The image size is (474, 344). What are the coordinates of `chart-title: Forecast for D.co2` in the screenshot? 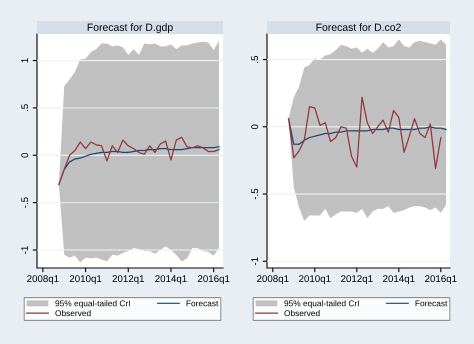 It's located at (358, 27).